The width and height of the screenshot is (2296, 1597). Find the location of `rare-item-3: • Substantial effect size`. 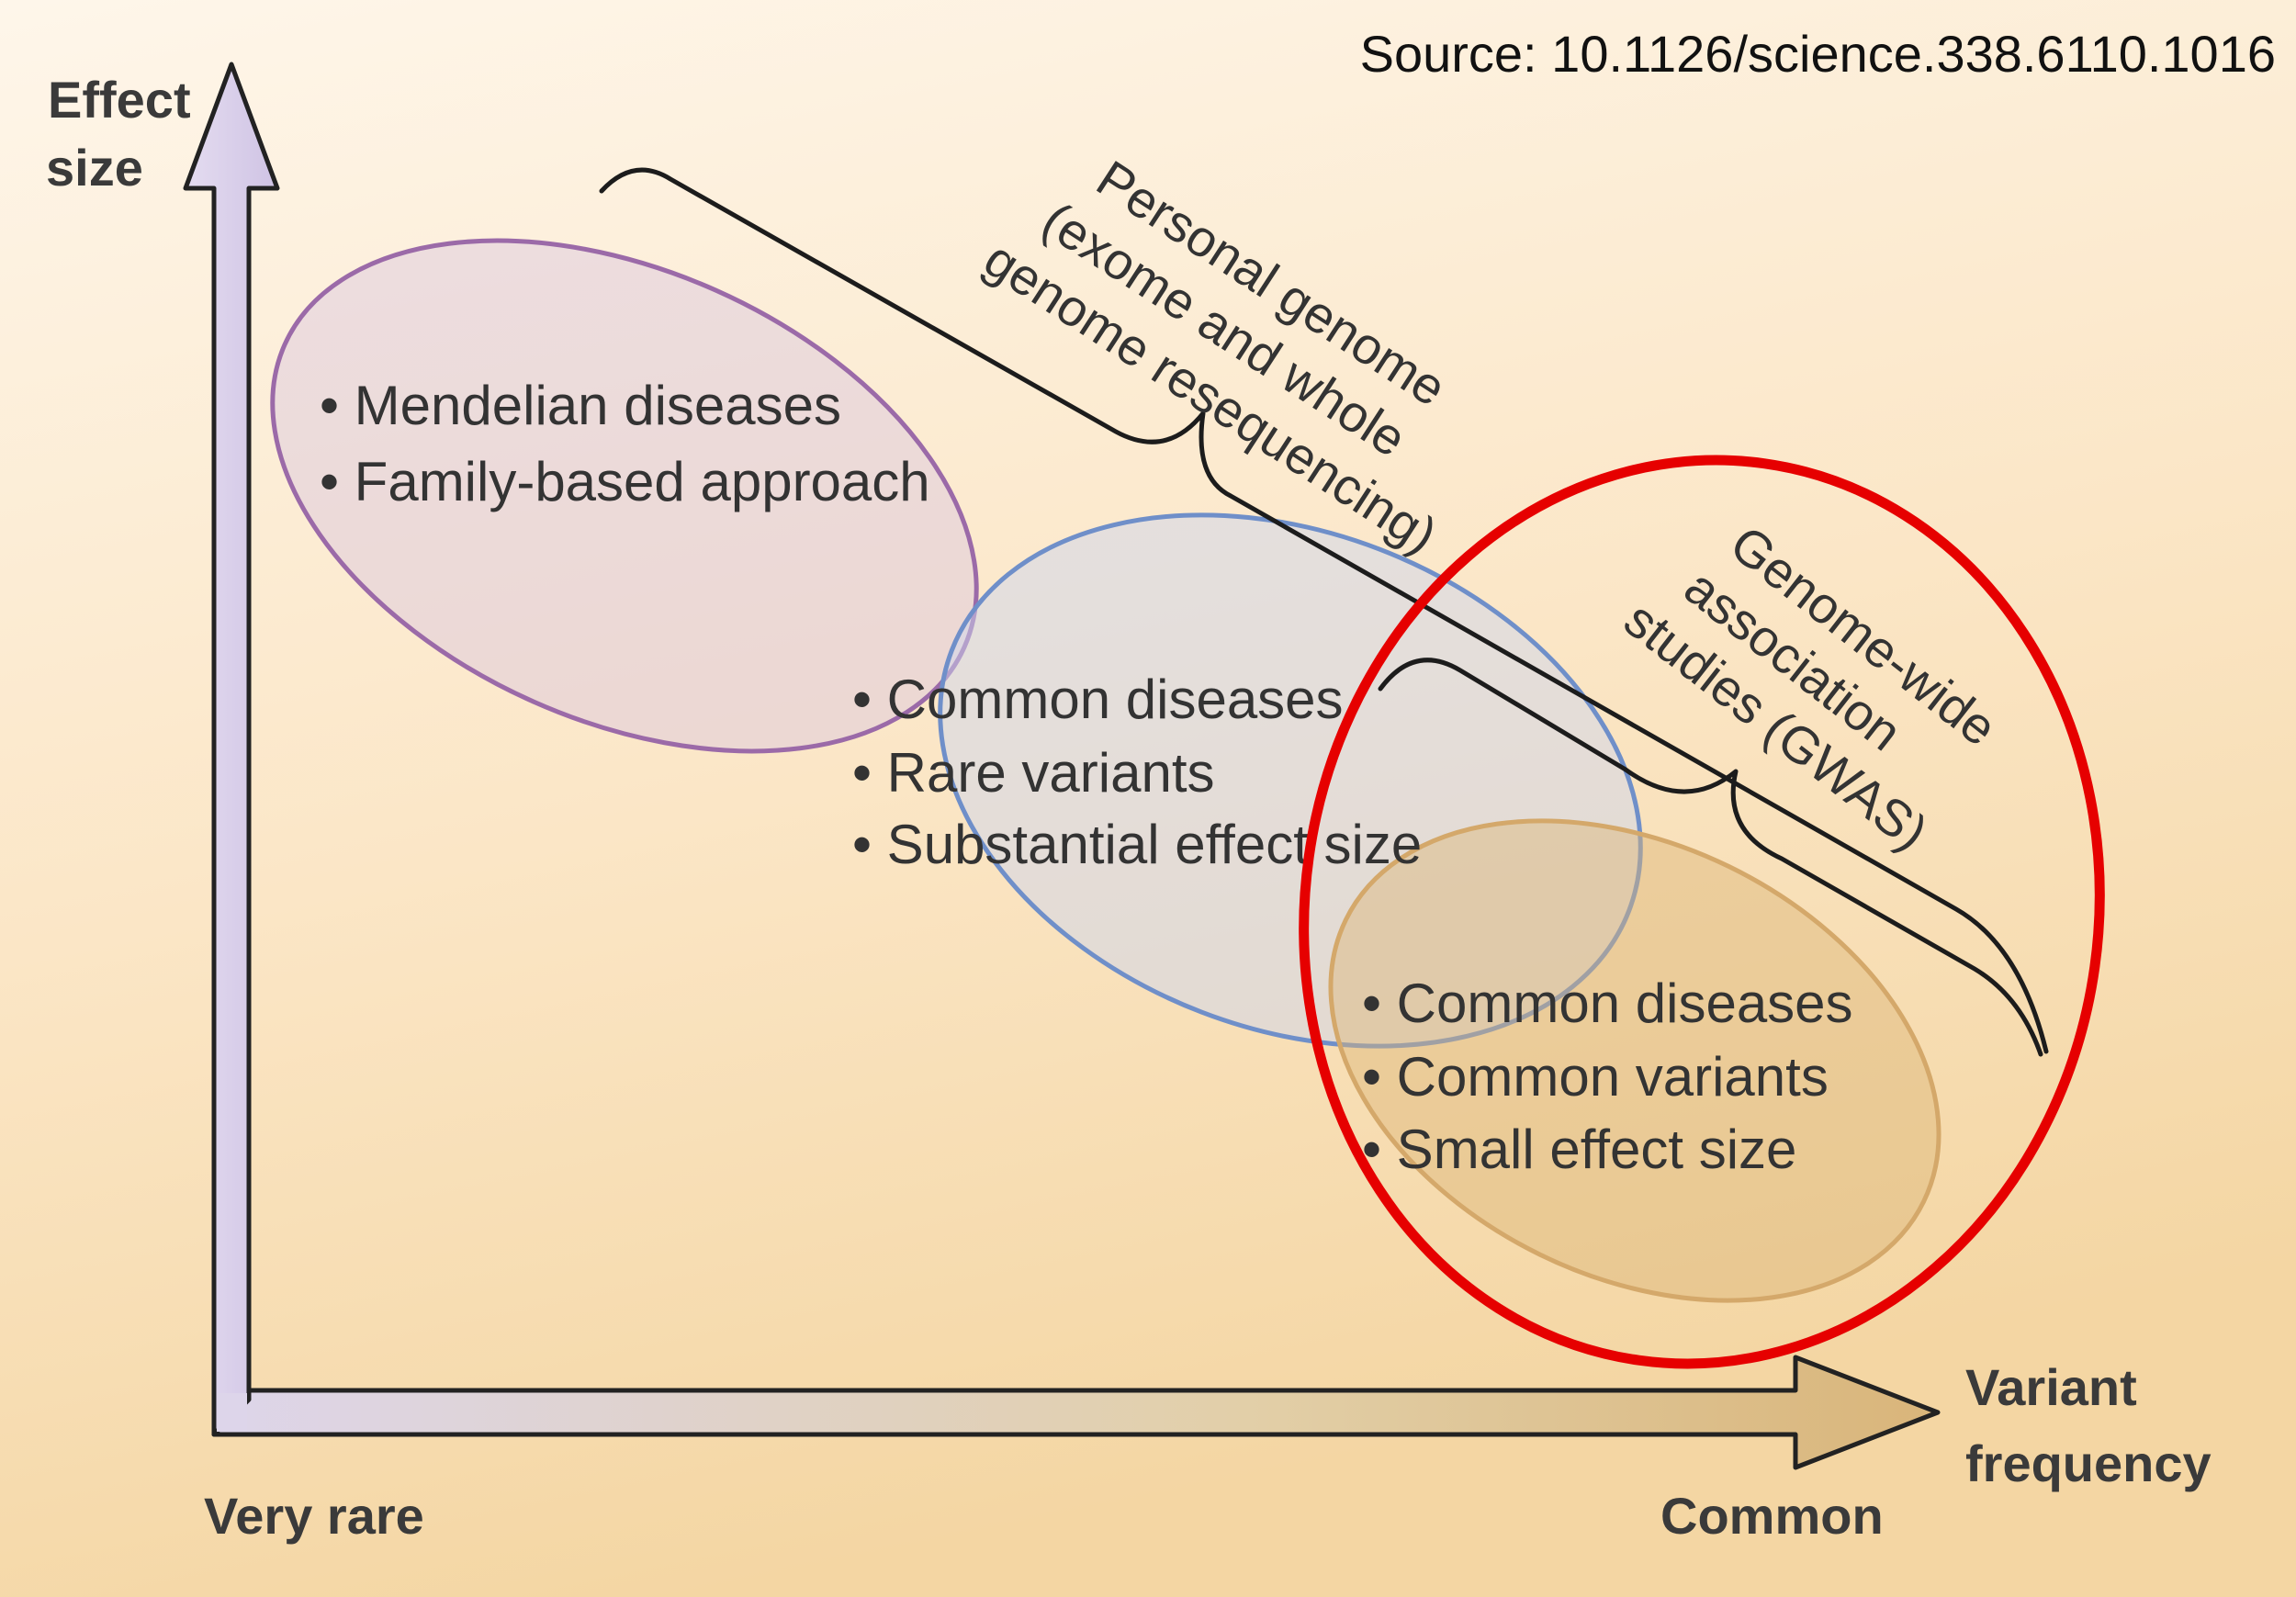

rare-item-3: • Substantial effect size is located at coordinates (1137, 844).